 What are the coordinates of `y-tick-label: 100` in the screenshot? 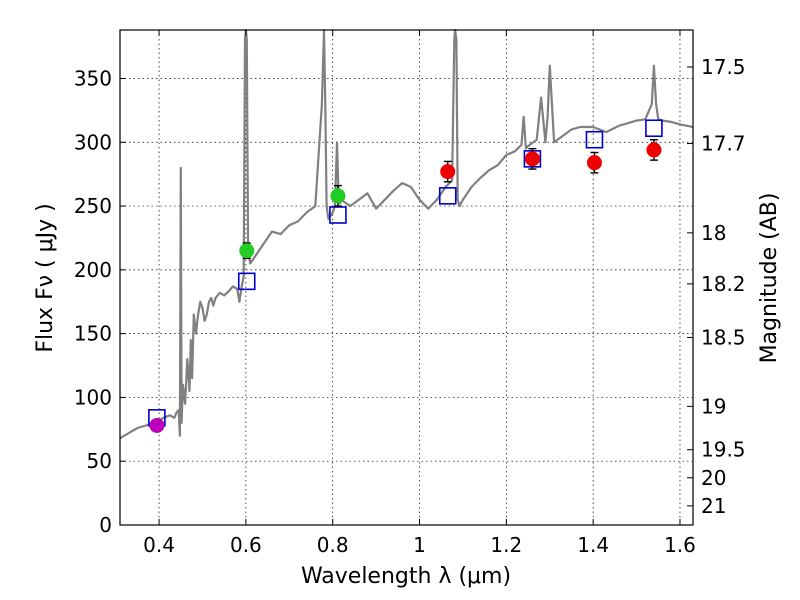 It's located at (93, 397).